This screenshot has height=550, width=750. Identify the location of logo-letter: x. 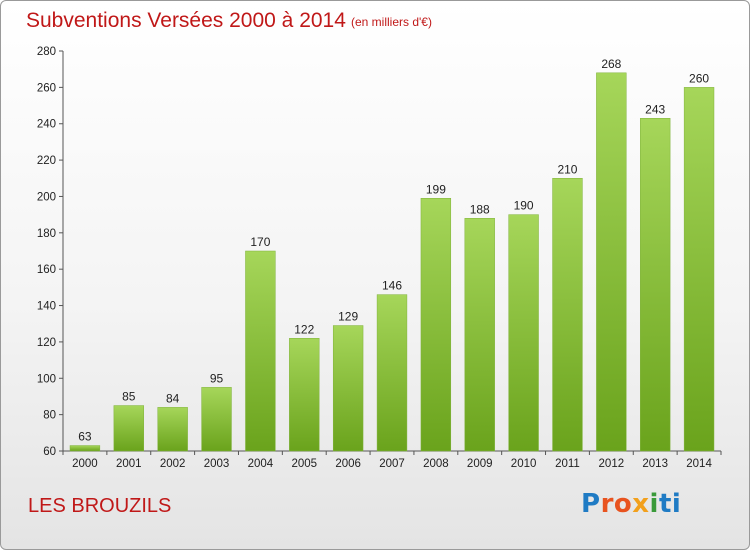
(641, 504).